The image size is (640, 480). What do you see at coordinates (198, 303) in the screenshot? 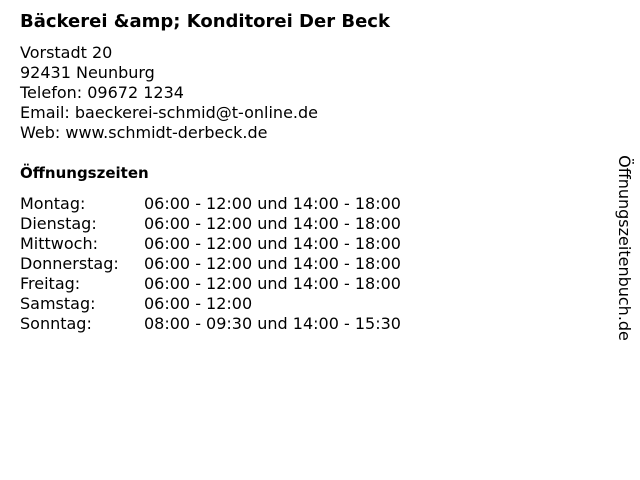
I see `time: 06:00 - 12:00` at bounding box center [198, 303].